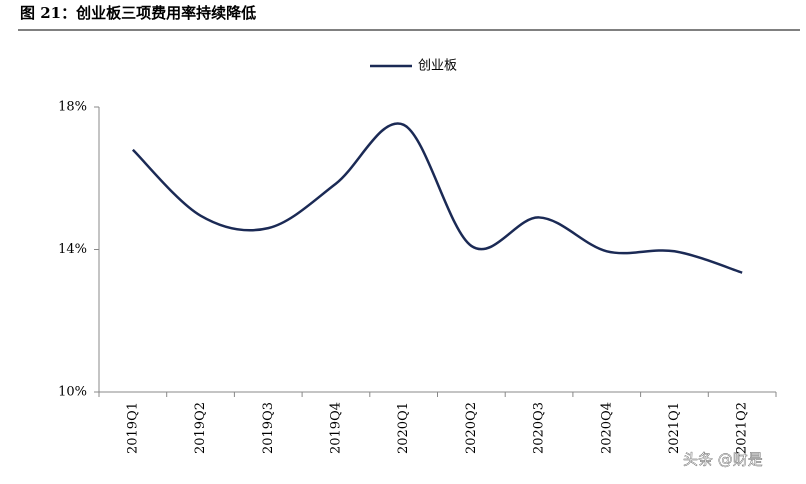 The height and width of the screenshot is (484, 806). I want to click on x-tick-label: 2019Q2, so click(200, 428).